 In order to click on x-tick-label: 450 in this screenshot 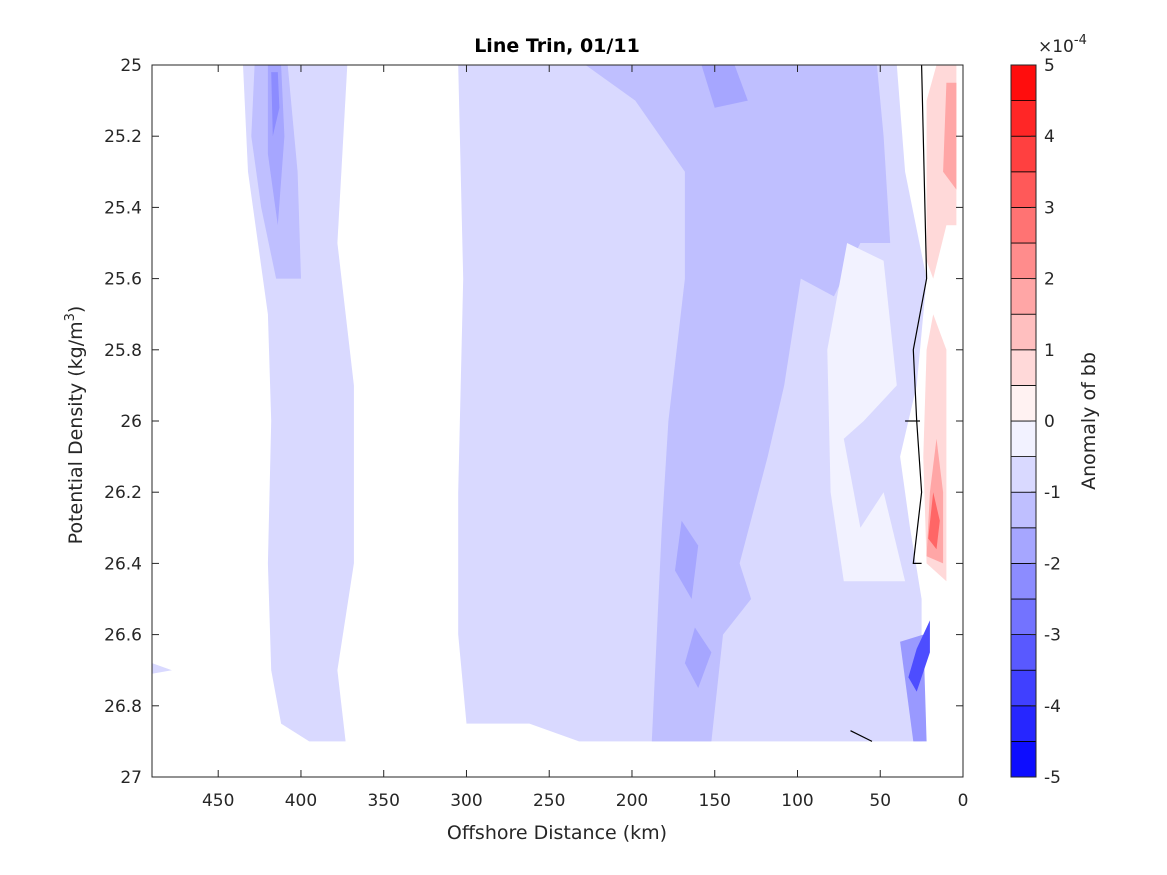, I will do `click(218, 801)`.